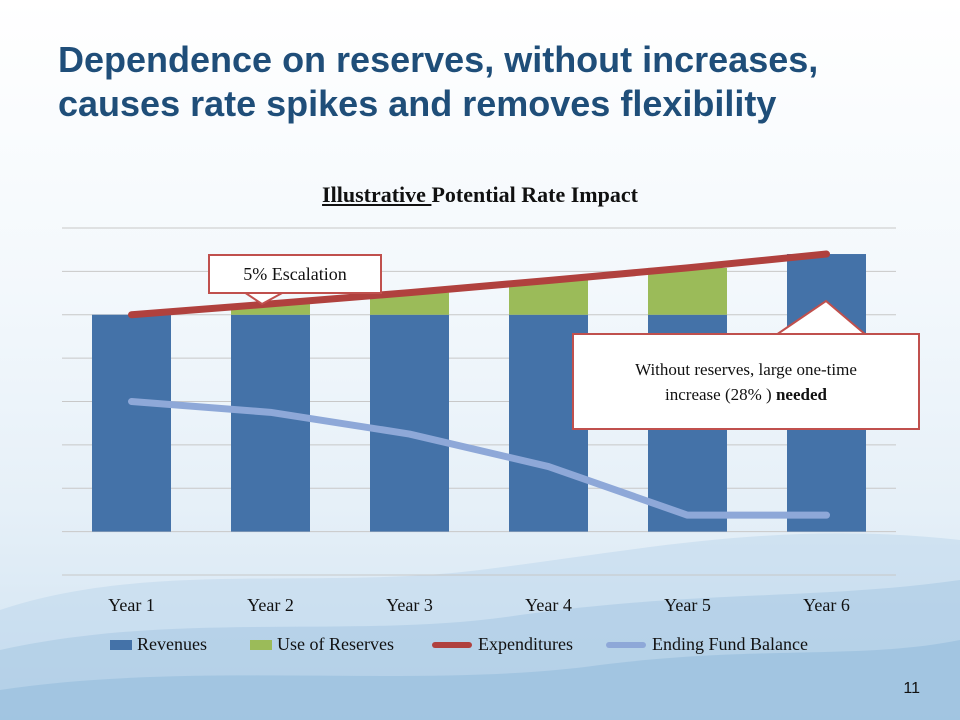 This screenshot has width=960, height=720. Describe the element at coordinates (548, 605) in the screenshot. I see `x-tick-label: Year 4` at that location.